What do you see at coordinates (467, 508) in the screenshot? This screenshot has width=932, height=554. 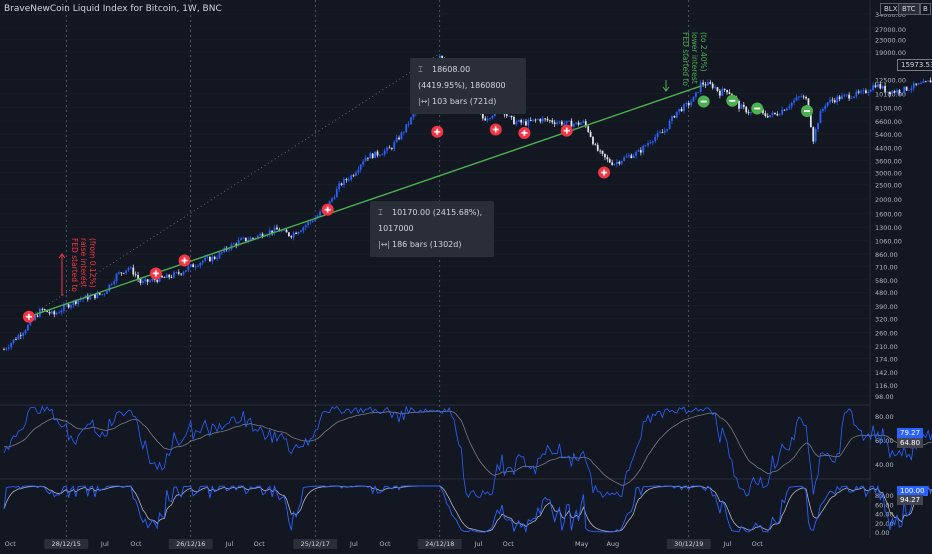 I see `stoch-d-line` at bounding box center [467, 508].